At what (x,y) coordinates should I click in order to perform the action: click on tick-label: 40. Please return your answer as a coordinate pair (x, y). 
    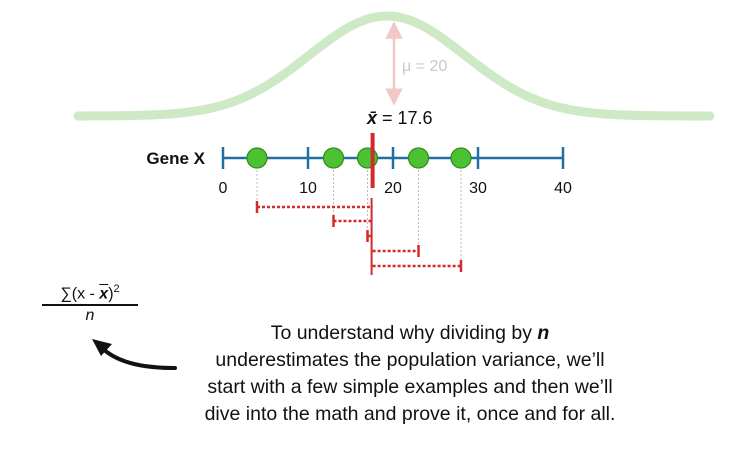
    Looking at the image, I should click on (563, 188).